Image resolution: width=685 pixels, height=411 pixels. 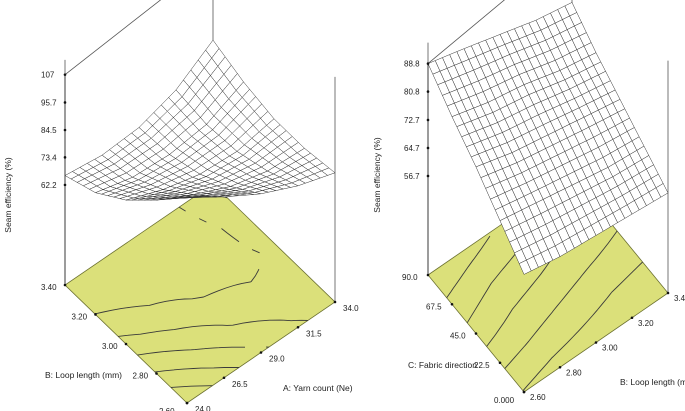 I want to click on y-tick-label: 90.0, so click(x=410, y=277).